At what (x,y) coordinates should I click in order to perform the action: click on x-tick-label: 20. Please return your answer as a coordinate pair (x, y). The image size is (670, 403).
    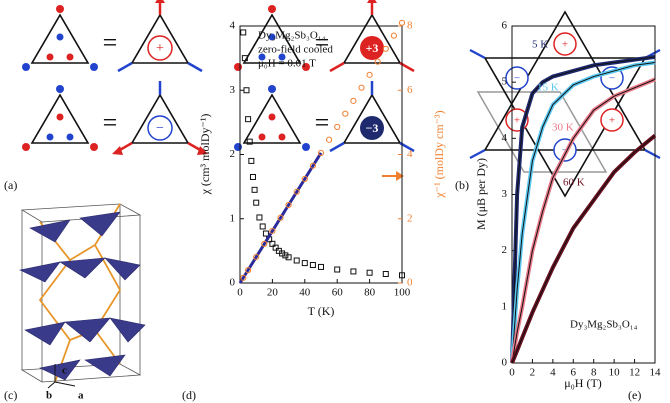
    Looking at the image, I should click on (273, 293).